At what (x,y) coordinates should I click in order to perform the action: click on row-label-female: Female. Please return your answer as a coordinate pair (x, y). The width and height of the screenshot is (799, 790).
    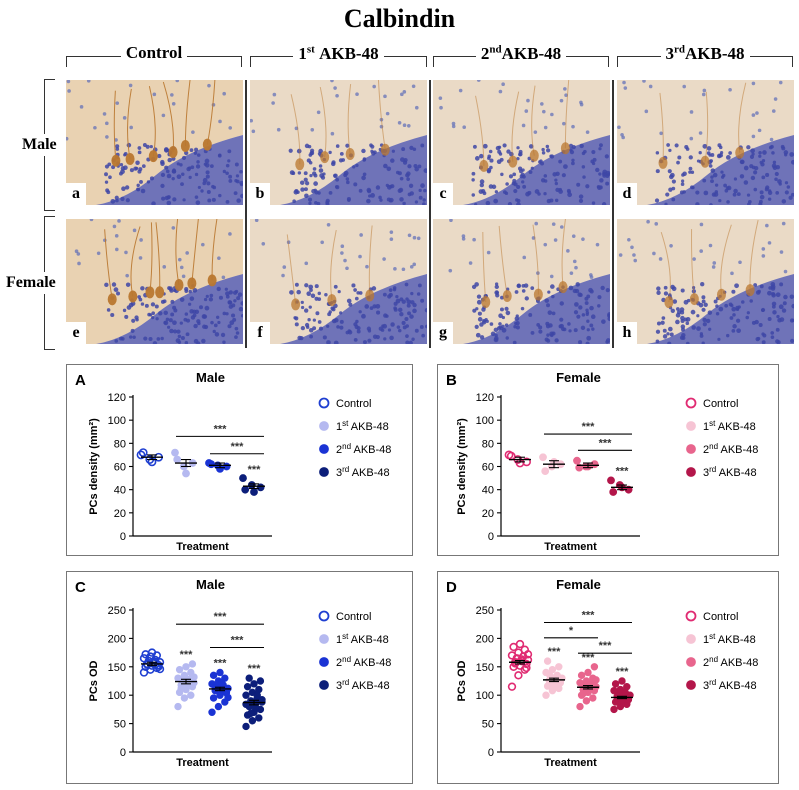
    Looking at the image, I should click on (31, 283).